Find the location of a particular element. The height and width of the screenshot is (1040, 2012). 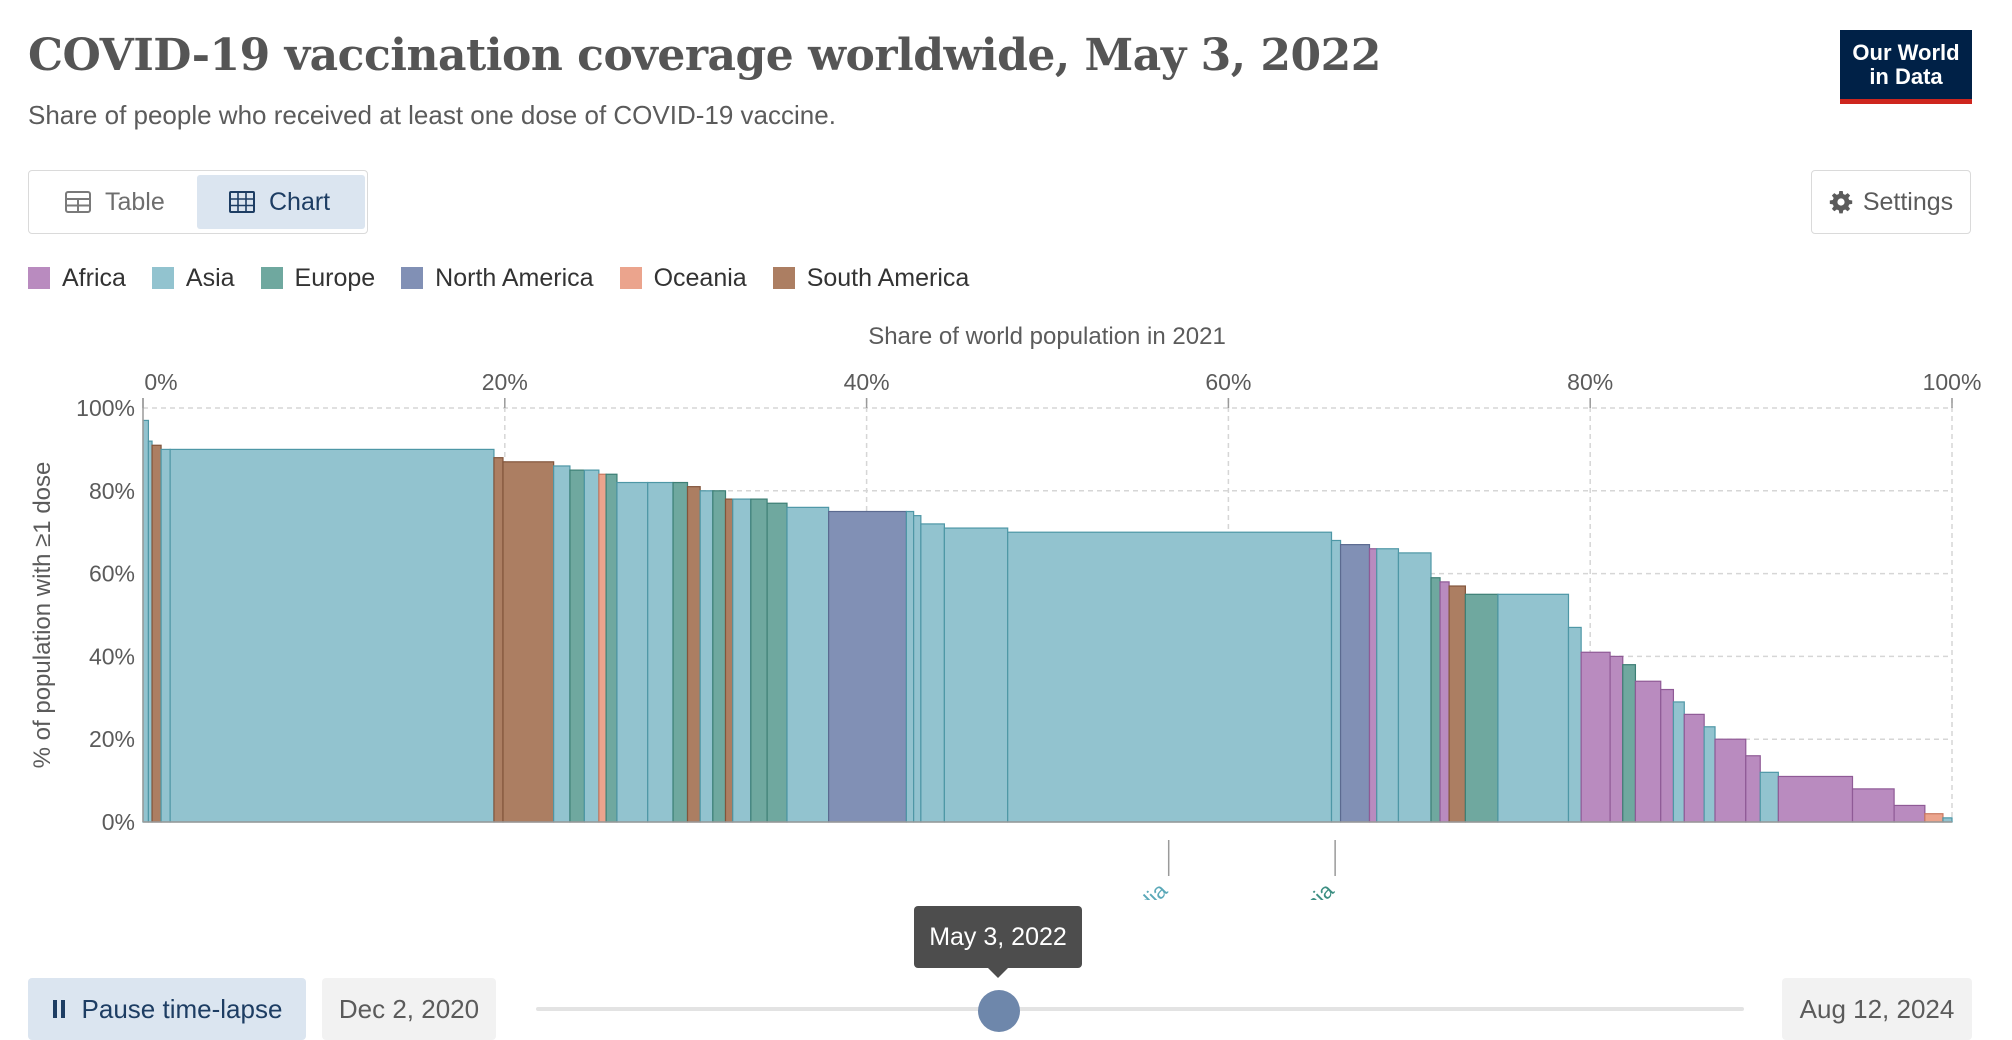

legend-item-asia: Asia is located at coordinates (193, 278).